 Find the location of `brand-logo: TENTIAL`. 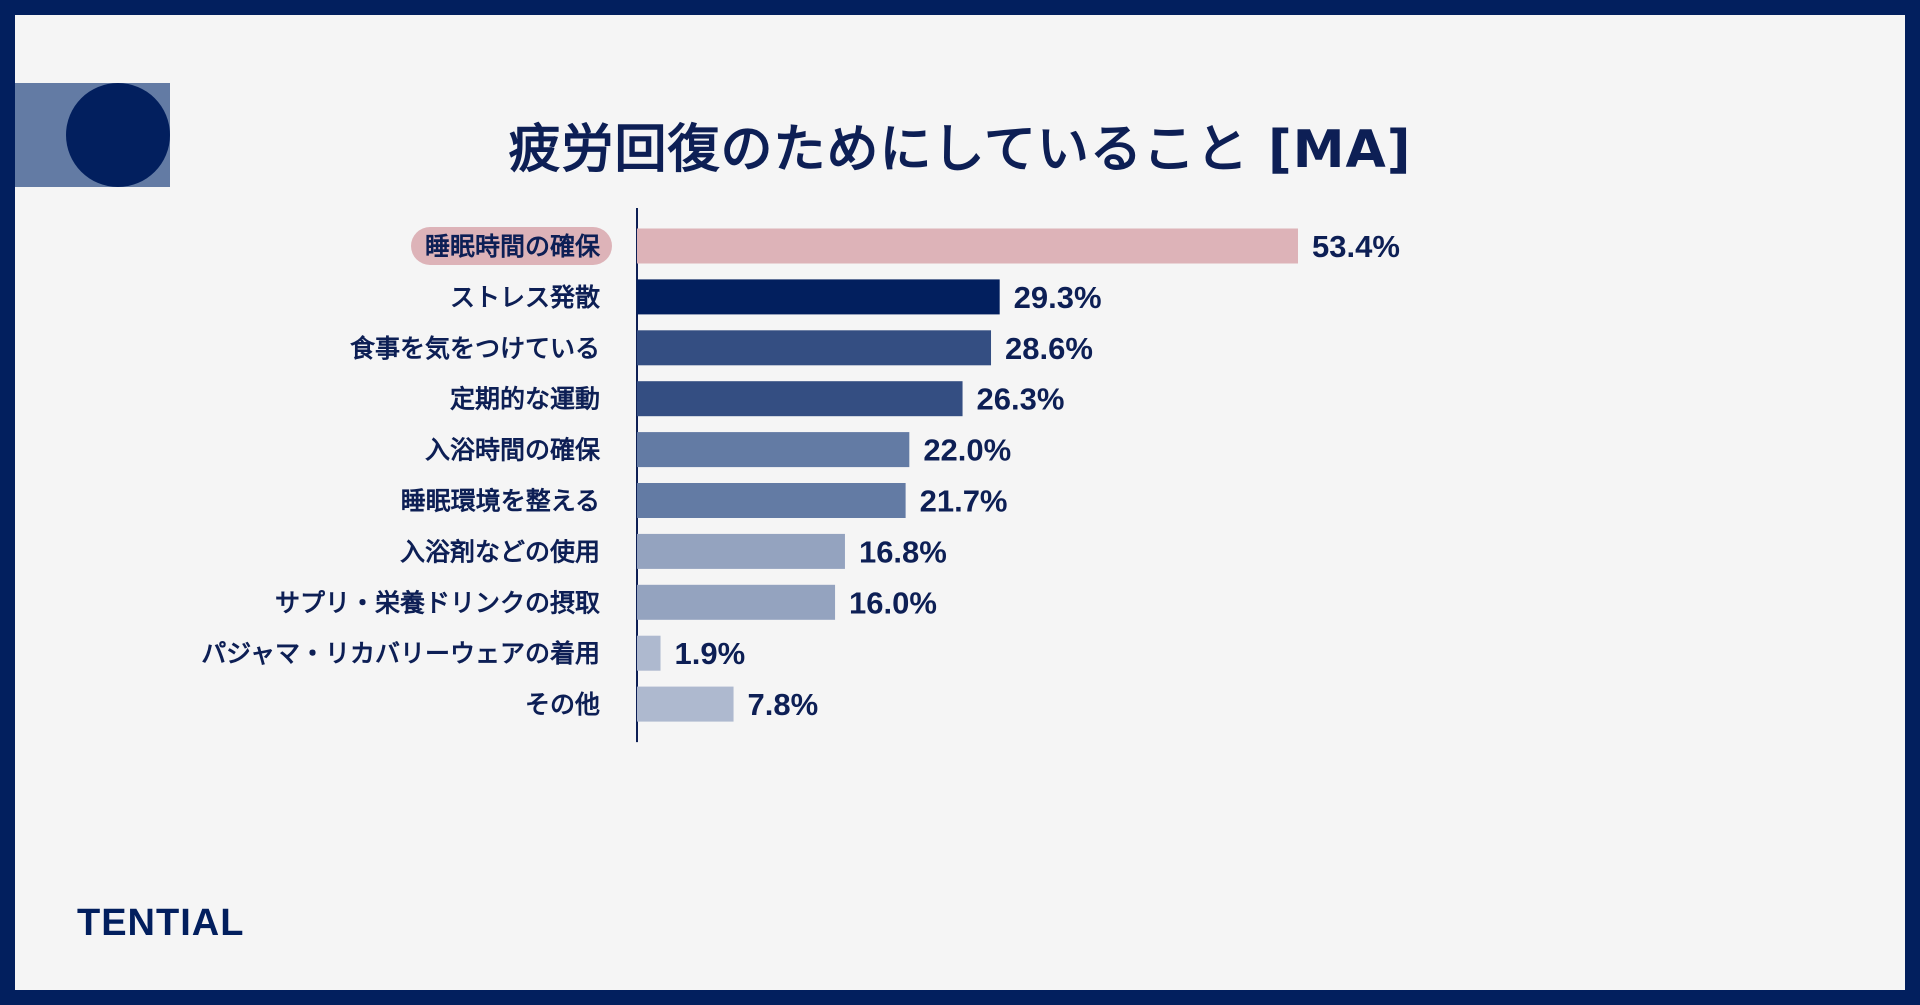

brand-logo: TENTIAL is located at coordinates (161, 923).